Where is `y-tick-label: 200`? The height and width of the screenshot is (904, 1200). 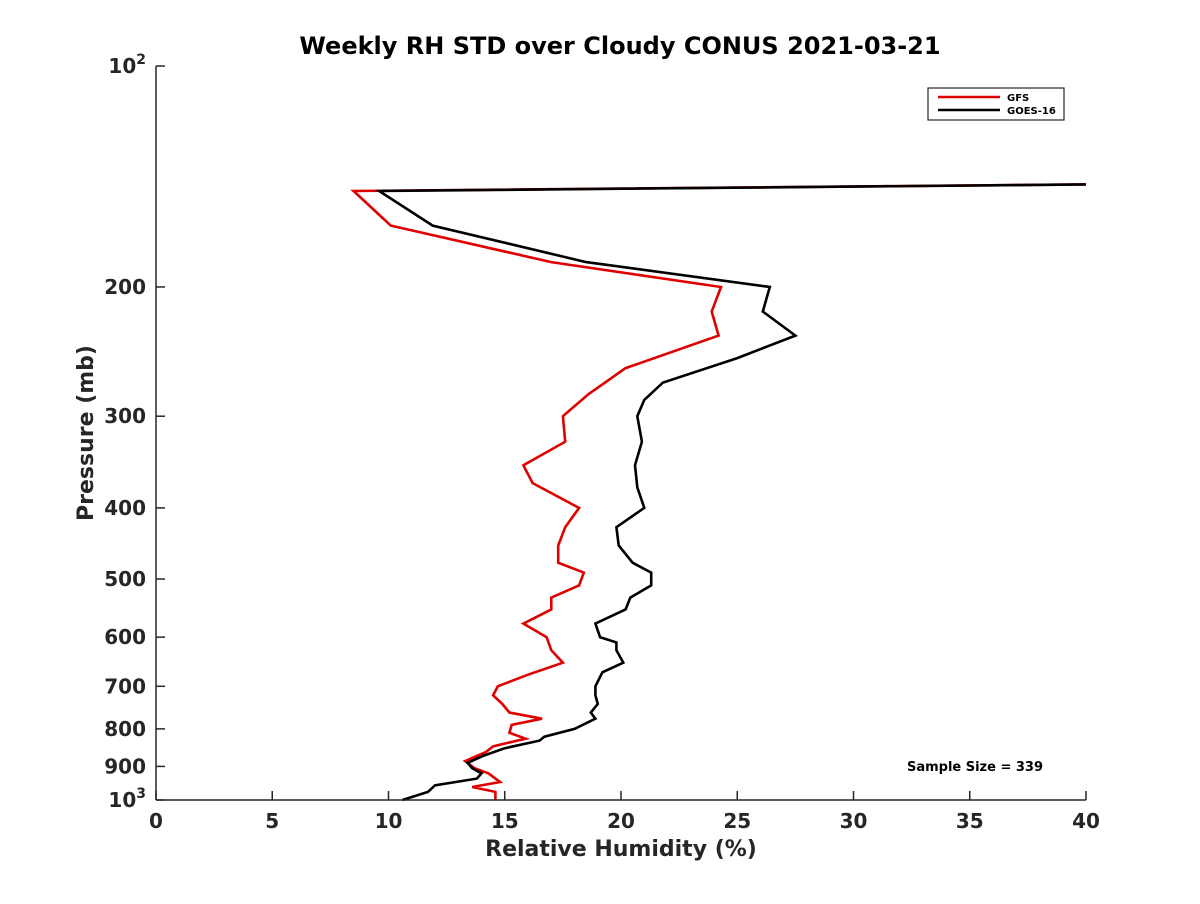 y-tick-label: 200 is located at coordinates (125, 287).